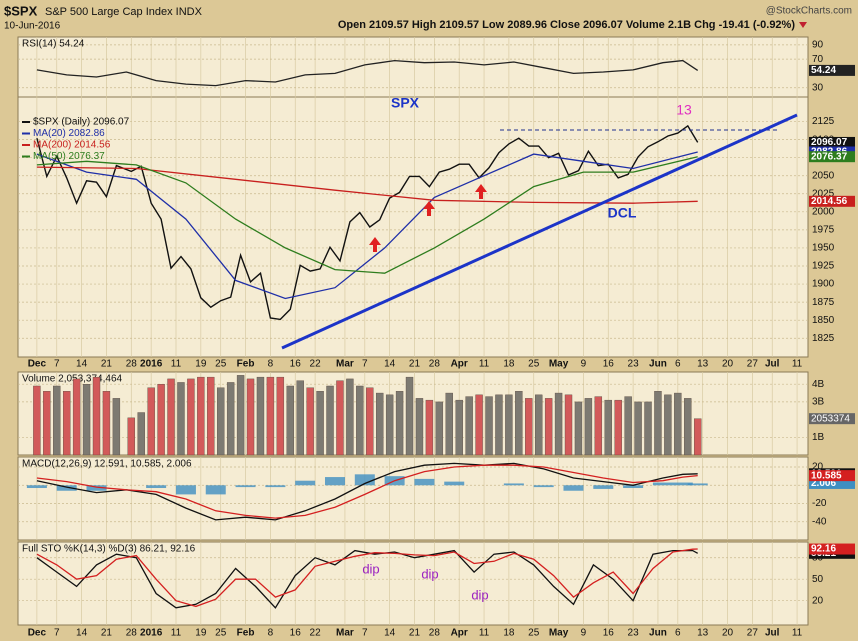 Image resolution: width=858 pixels, height=641 pixels. Describe the element at coordinates (559, 364) in the screenshot. I see `x-tick-label: May` at that location.